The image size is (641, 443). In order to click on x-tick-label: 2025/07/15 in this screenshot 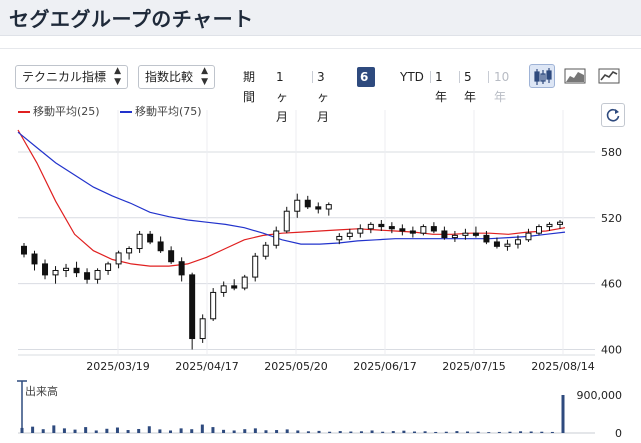, I will do `click(473, 366)`.